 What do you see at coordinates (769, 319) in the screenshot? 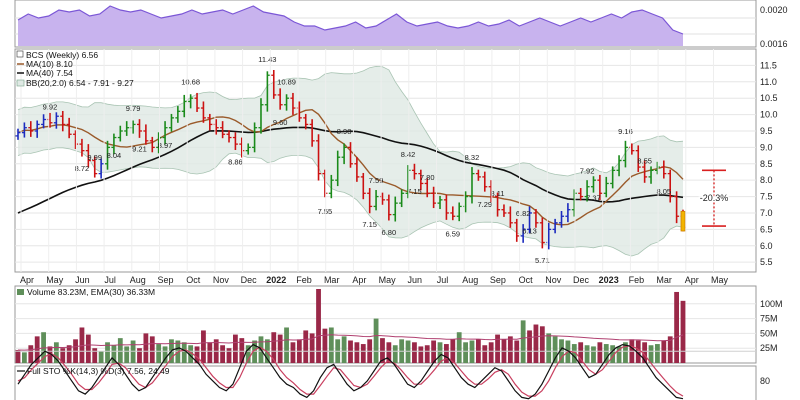
I see `volume-ytick-label: 75M` at bounding box center [769, 319].